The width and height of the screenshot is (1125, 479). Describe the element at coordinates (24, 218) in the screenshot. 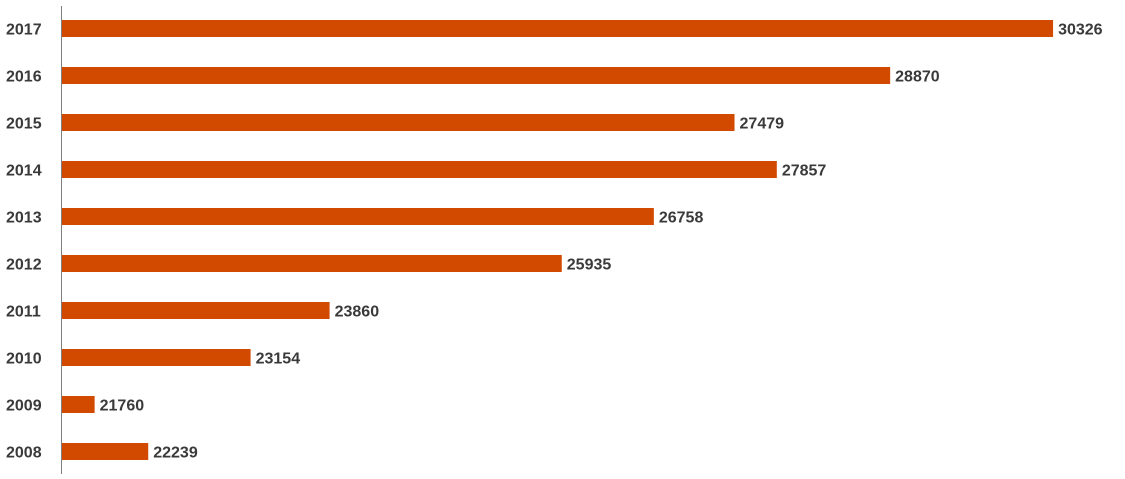

I see `category-label-2013: 2013` at that location.